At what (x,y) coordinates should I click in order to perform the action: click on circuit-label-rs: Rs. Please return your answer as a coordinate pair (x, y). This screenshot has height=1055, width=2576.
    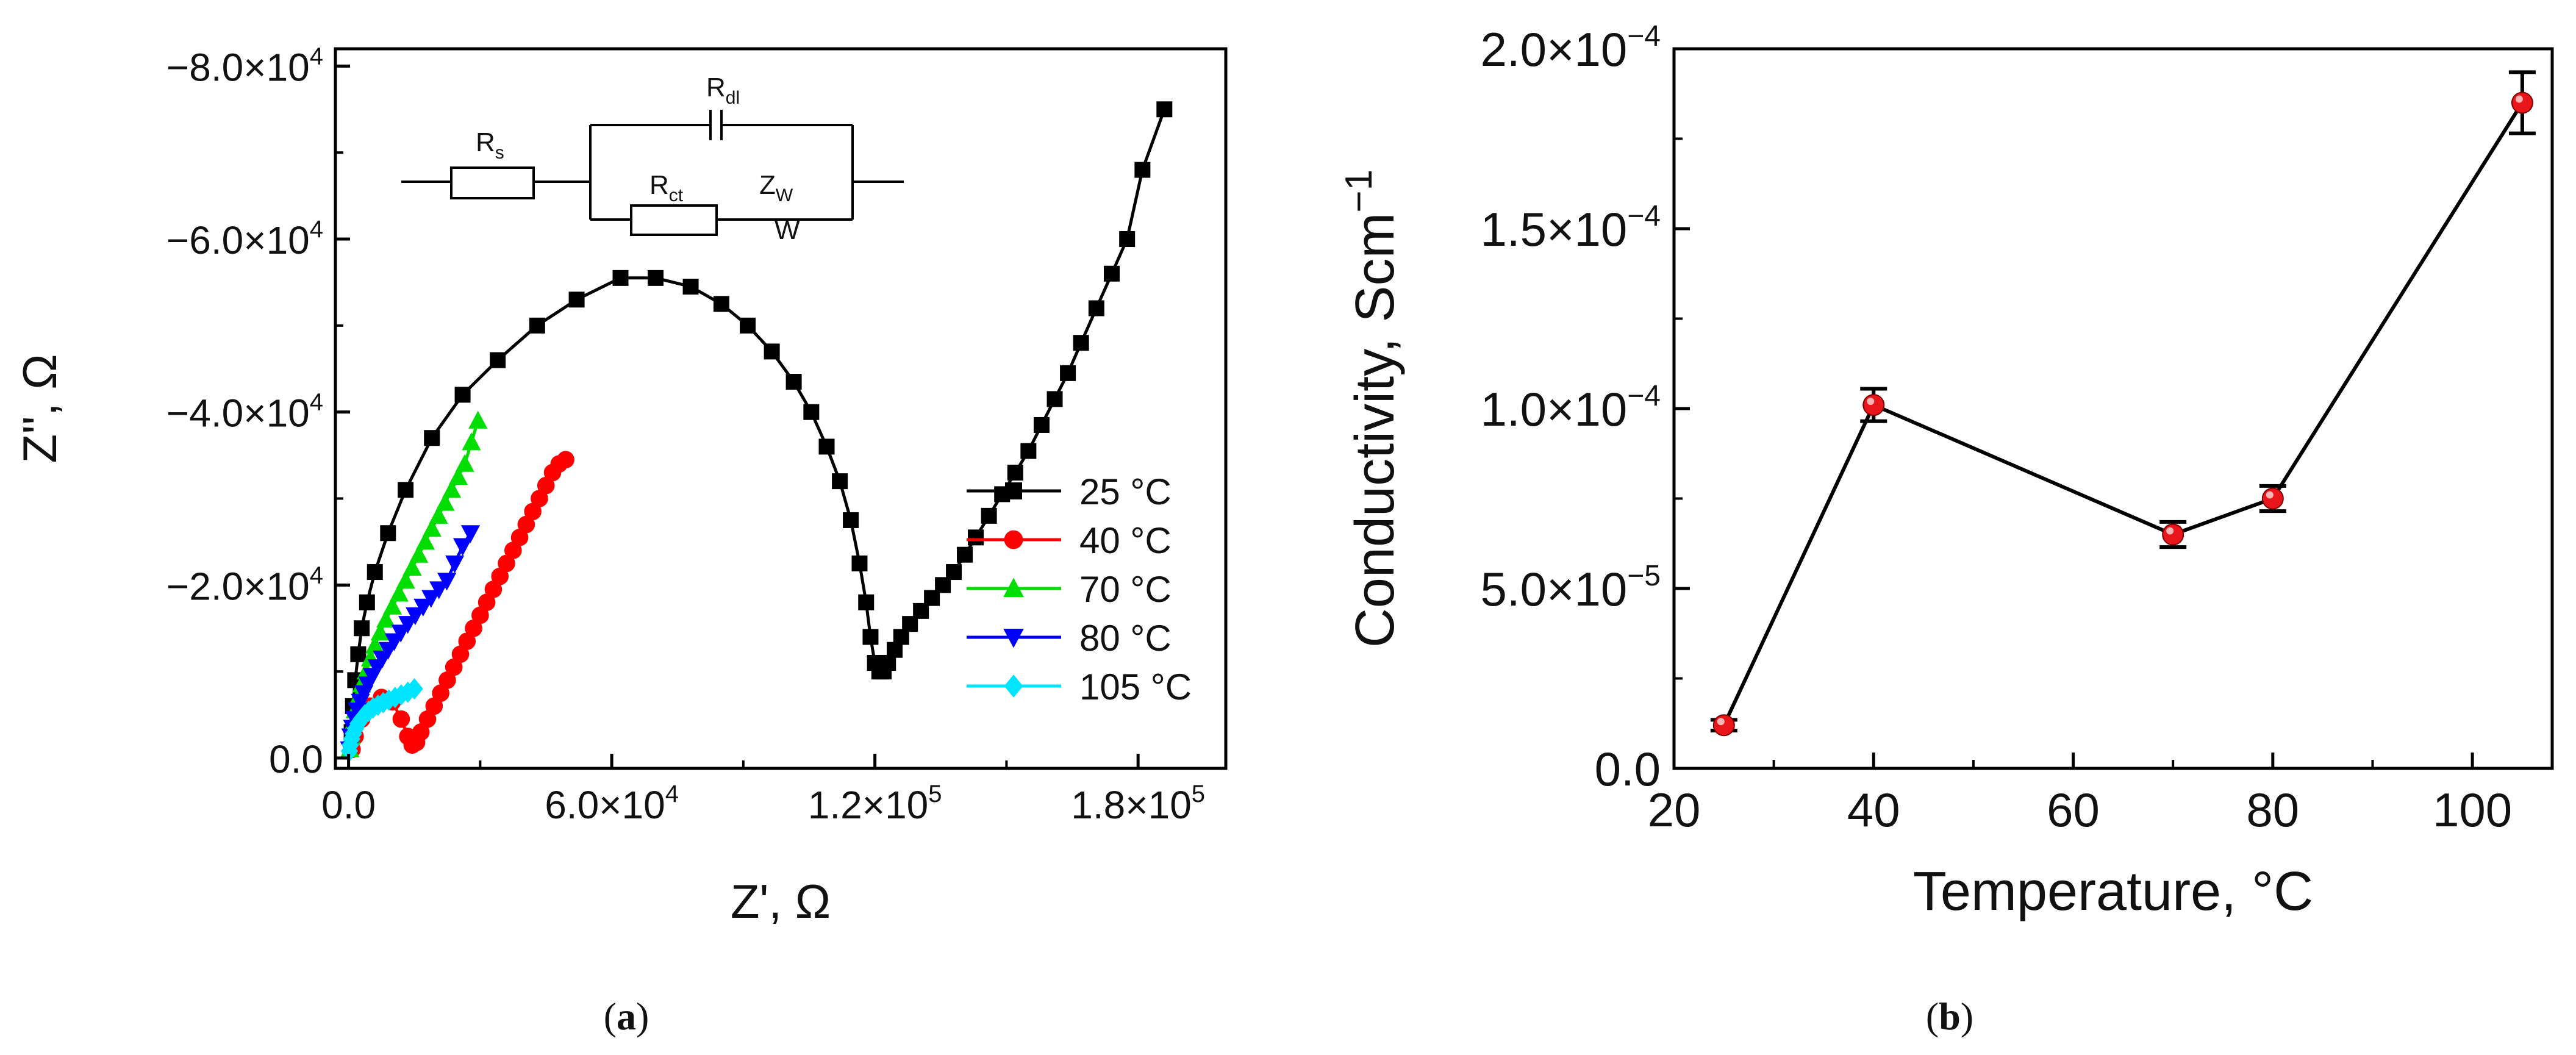
    Looking at the image, I should click on (490, 145).